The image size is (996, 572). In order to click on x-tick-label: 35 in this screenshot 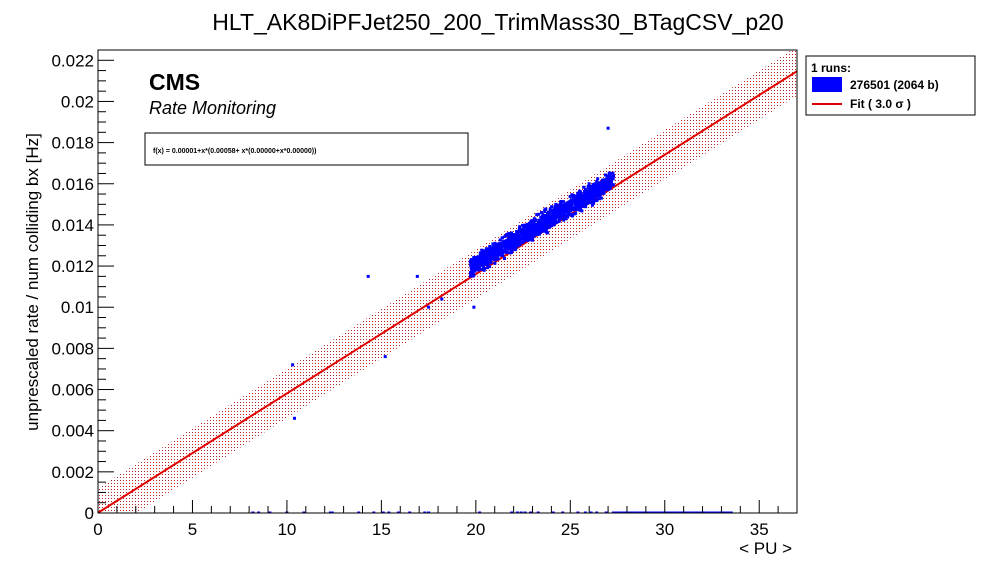, I will do `click(759, 529)`.